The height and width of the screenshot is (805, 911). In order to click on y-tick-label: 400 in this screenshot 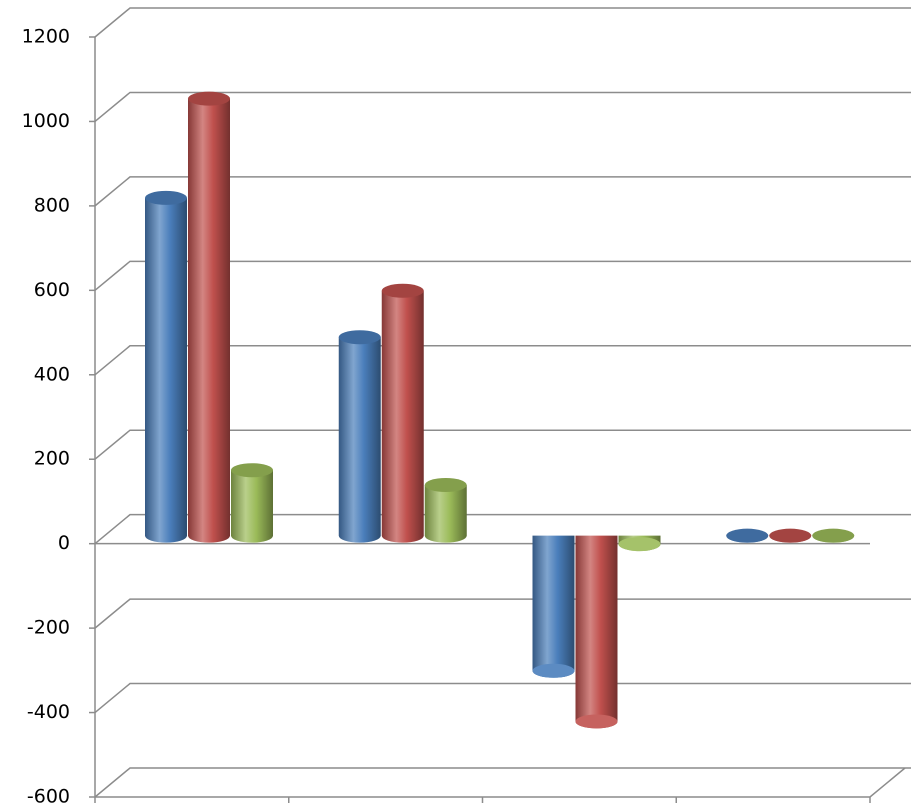, I will do `click(52, 374)`.